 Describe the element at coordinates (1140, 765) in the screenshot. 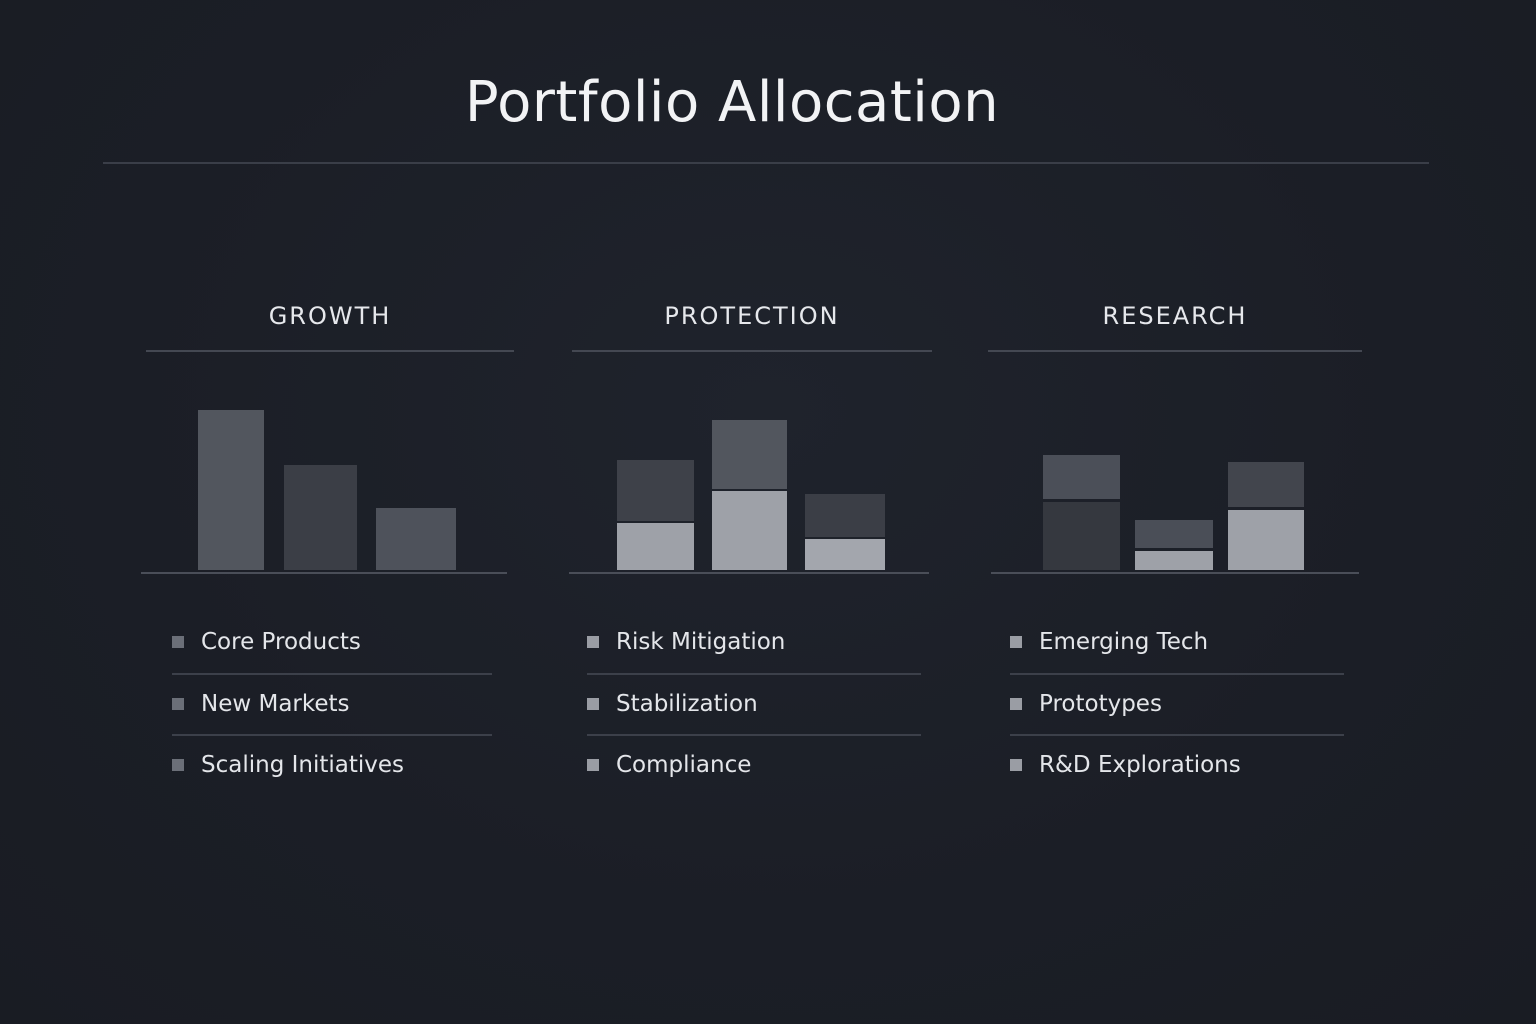

I see `legend-label: R&D Explorations` at that location.